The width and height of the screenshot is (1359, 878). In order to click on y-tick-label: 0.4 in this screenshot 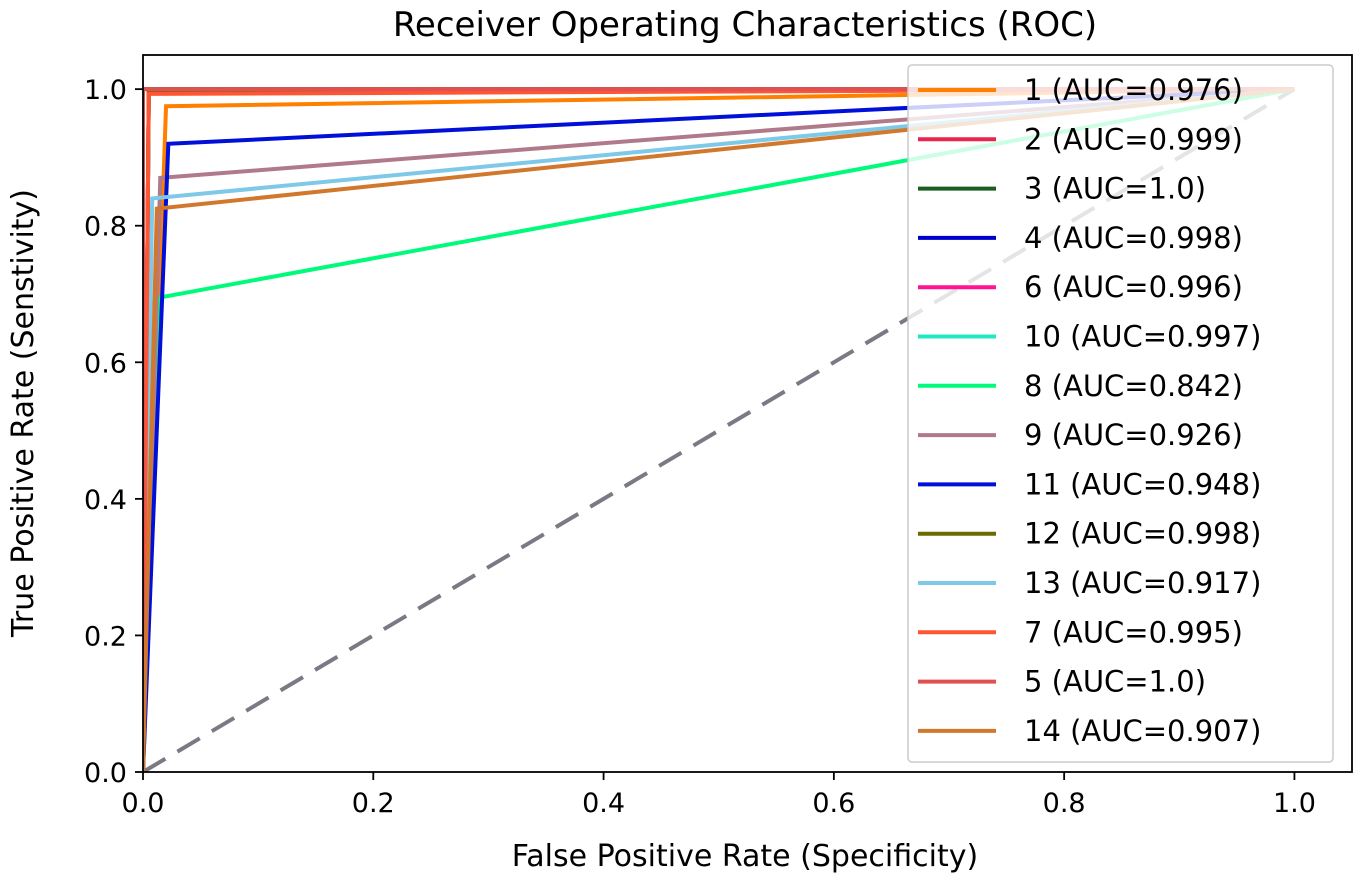, I will do `click(105, 500)`.